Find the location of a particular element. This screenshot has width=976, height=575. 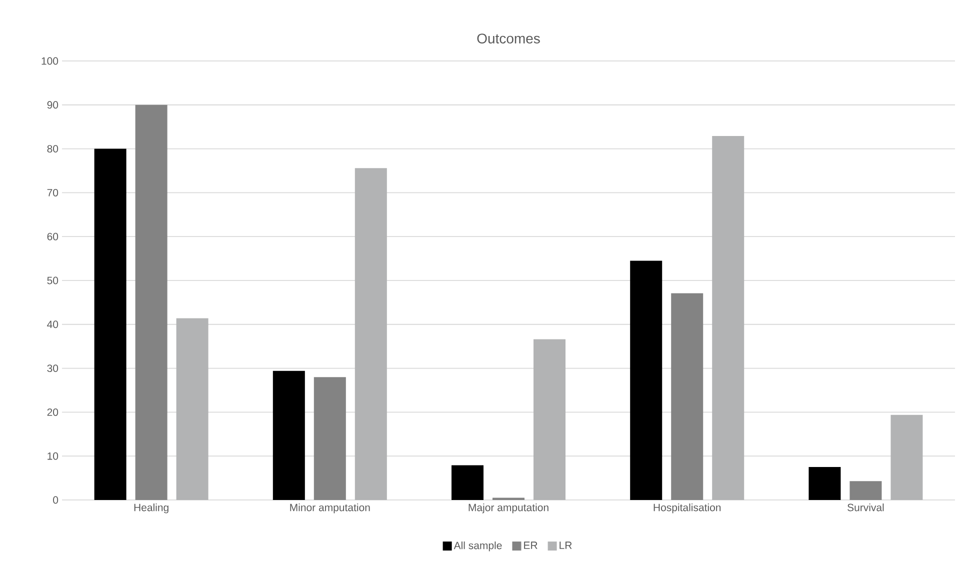

y-tick-label: 80 is located at coordinates (52, 149).